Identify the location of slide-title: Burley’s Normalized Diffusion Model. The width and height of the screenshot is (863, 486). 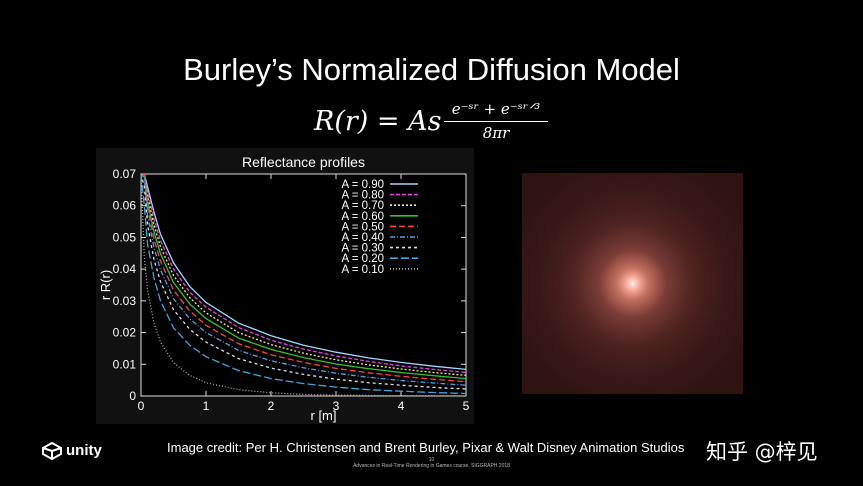
(431, 69).